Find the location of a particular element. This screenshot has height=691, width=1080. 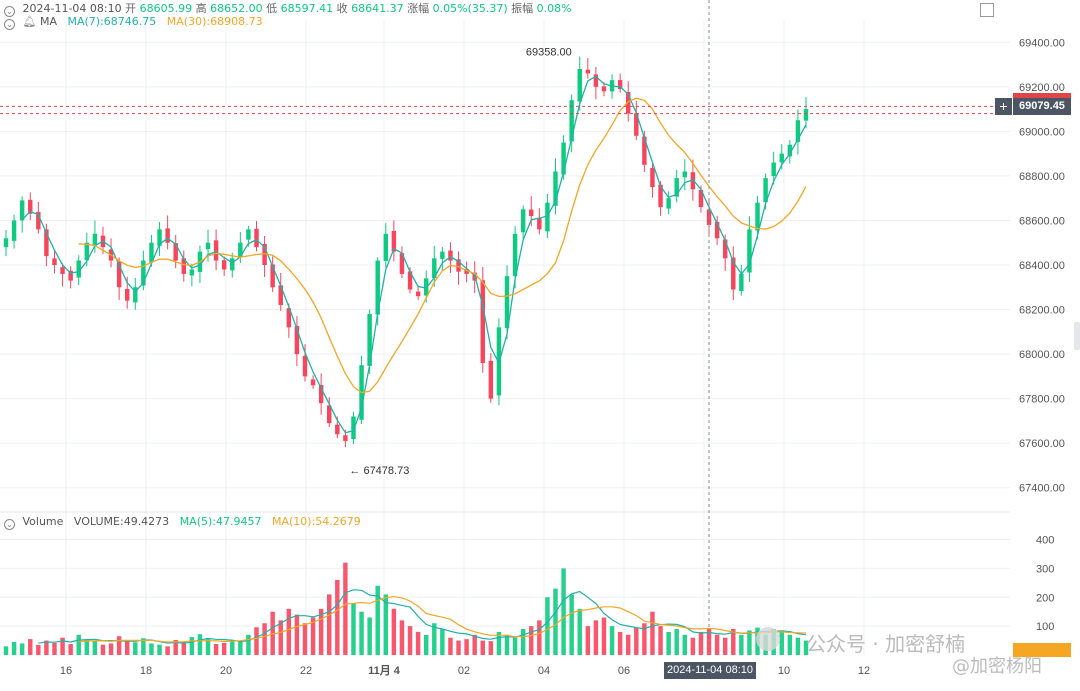

volume-title: Volume is located at coordinates (43, 521).